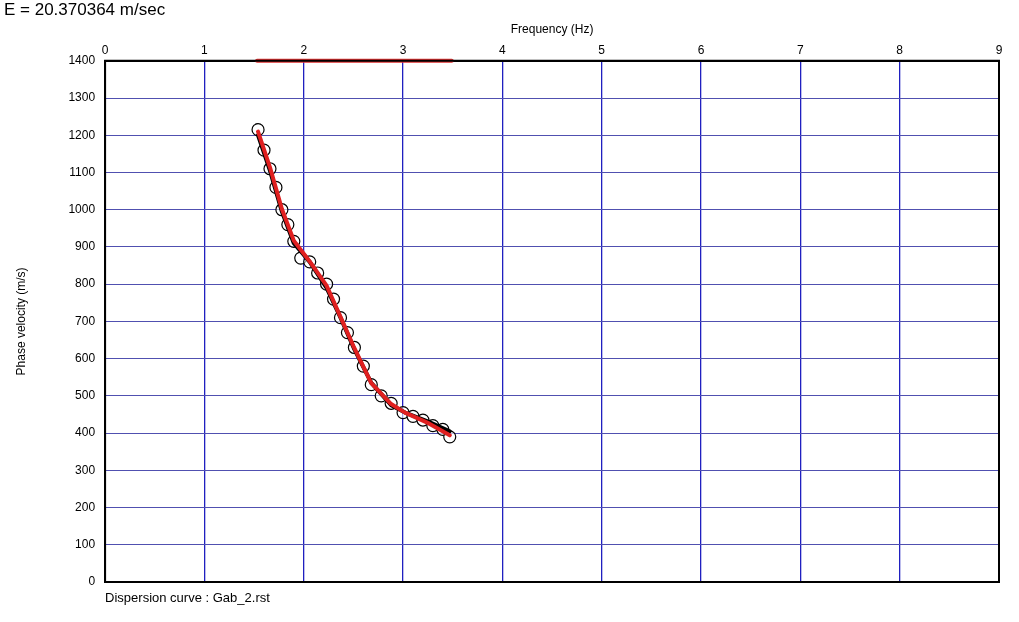 This screenshot has width=1019, height=622. What do you see at coordinates (85, 506) in the screenshot?
I see `y-tick-label: 200` at bounding box center [85, 506].